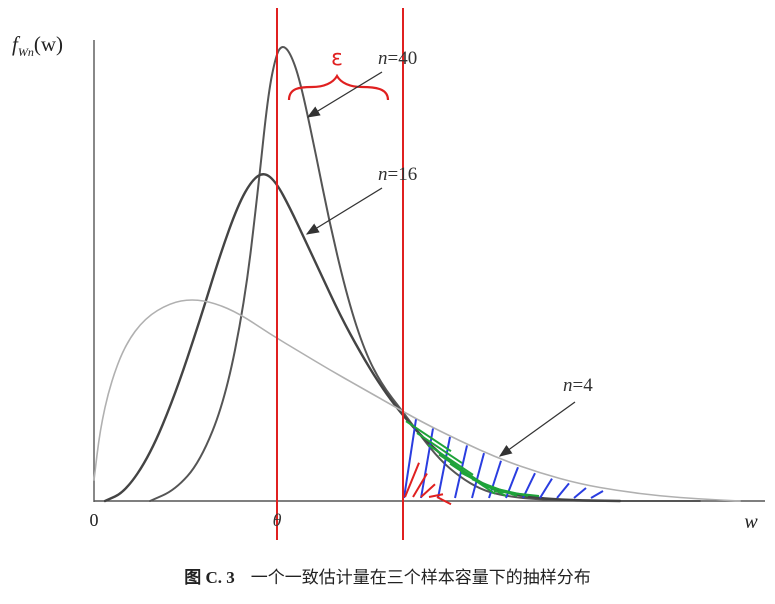 The image size is (775, 604). What do you see at coordinates (209, 577) in the screenshot?
I see `caption-label: 图 C. 3` at bounding box center [209, 577].